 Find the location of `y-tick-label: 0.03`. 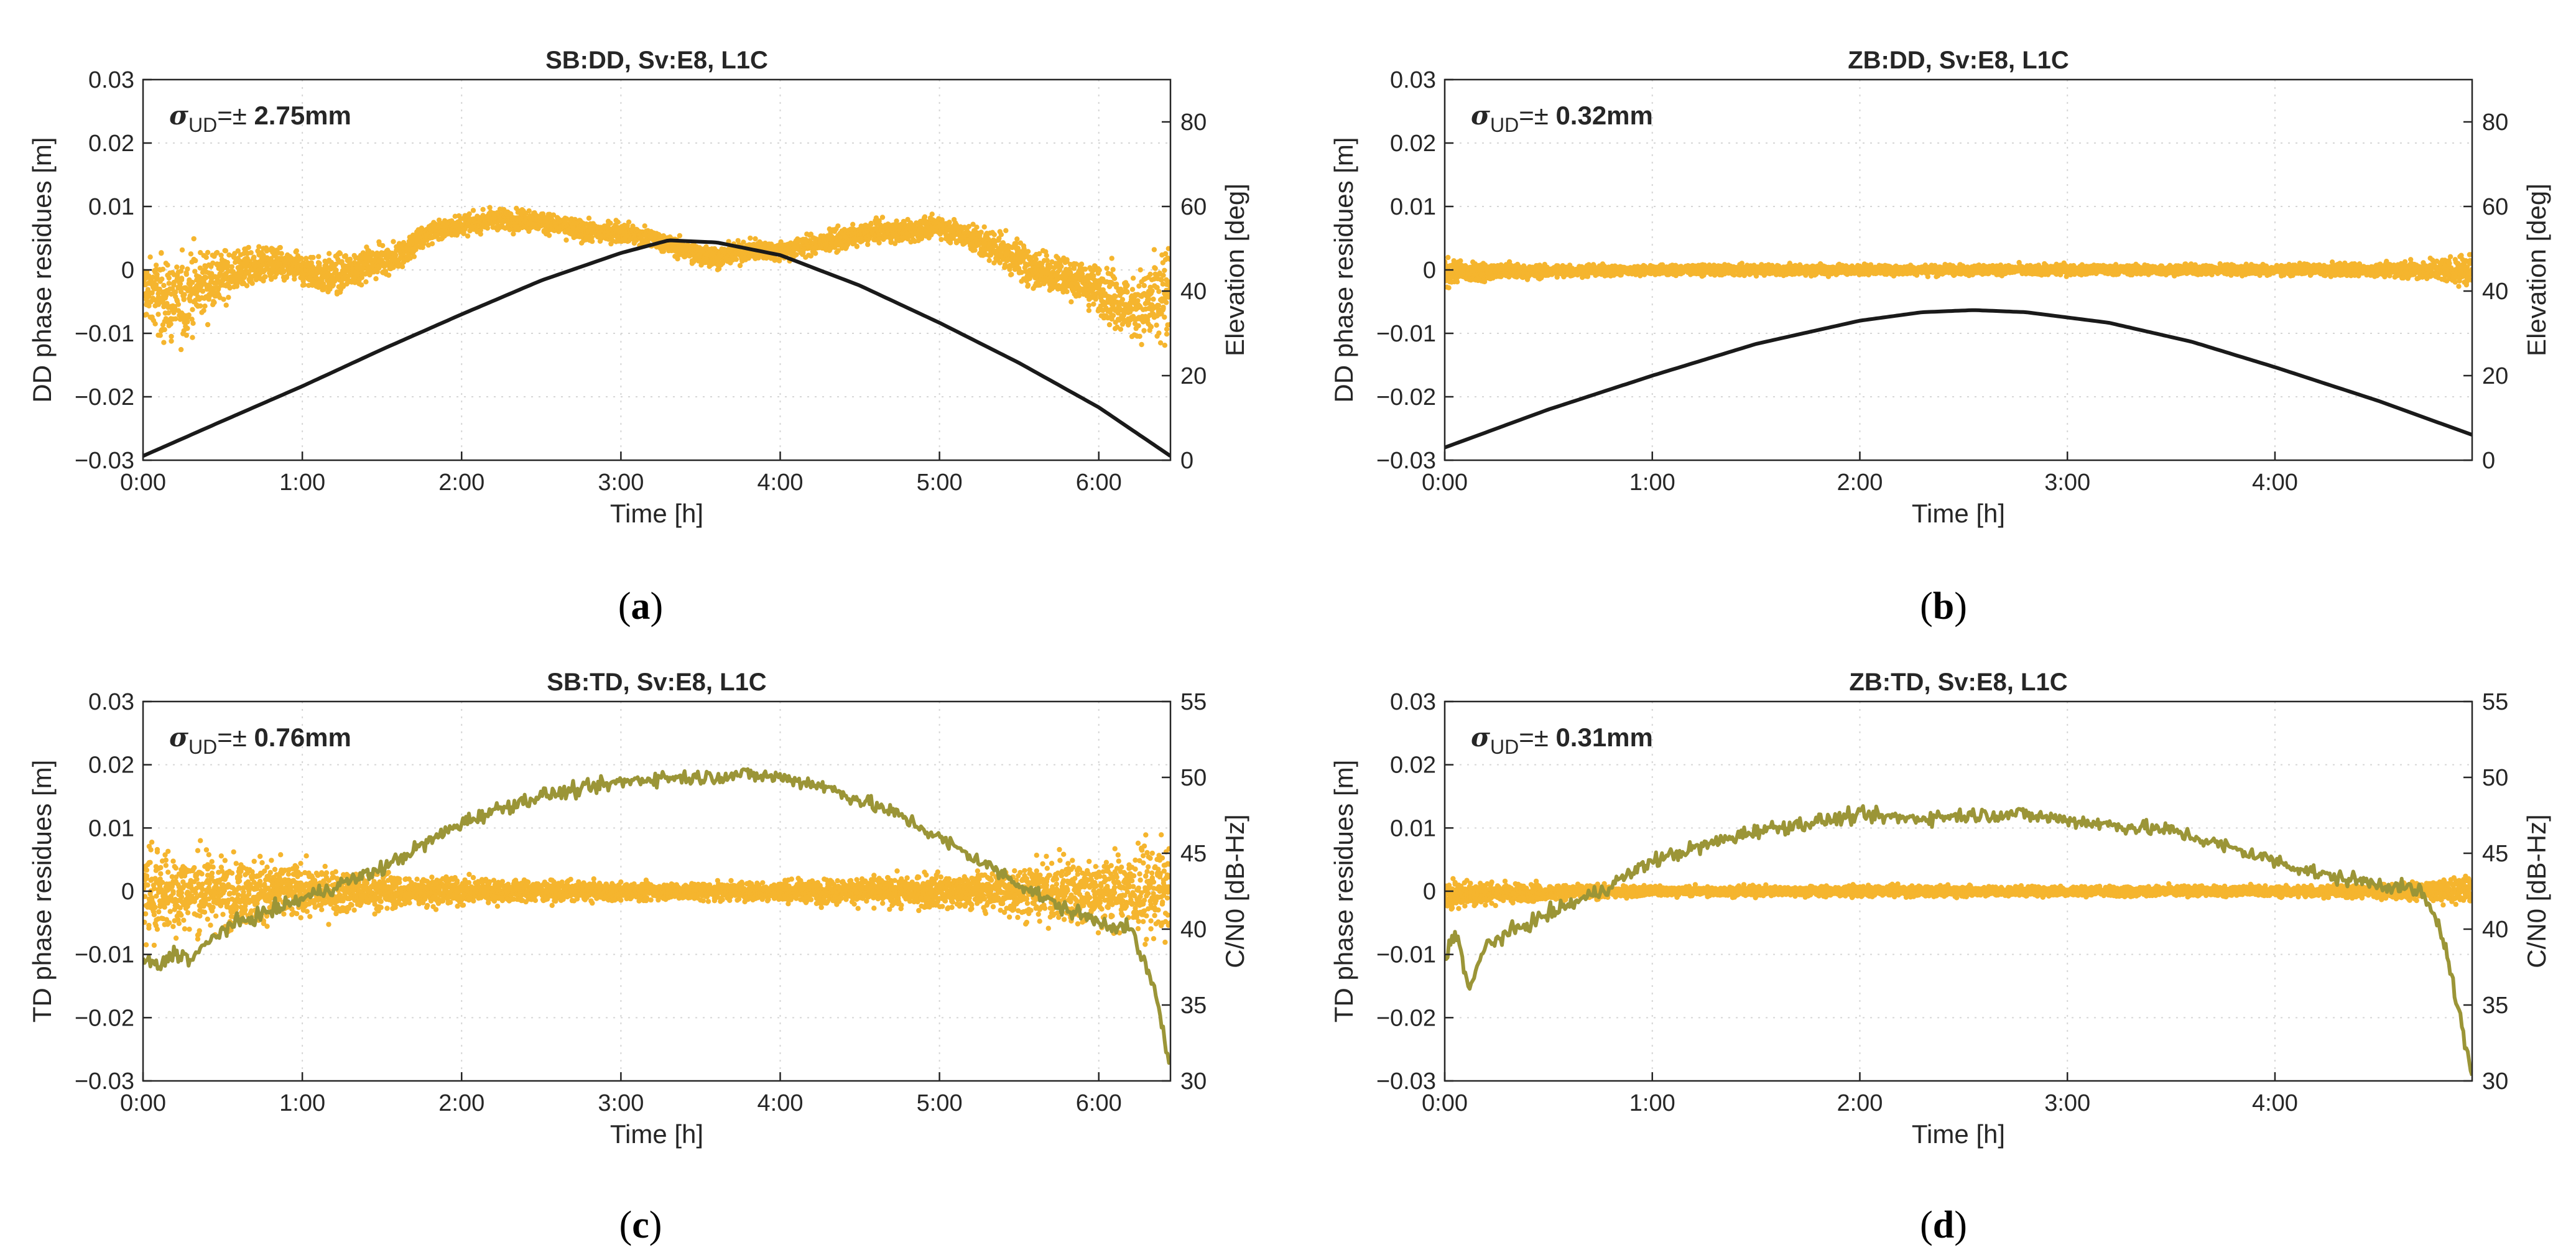

y-tick-label: 0.03 is located at coordinates (111, 80).